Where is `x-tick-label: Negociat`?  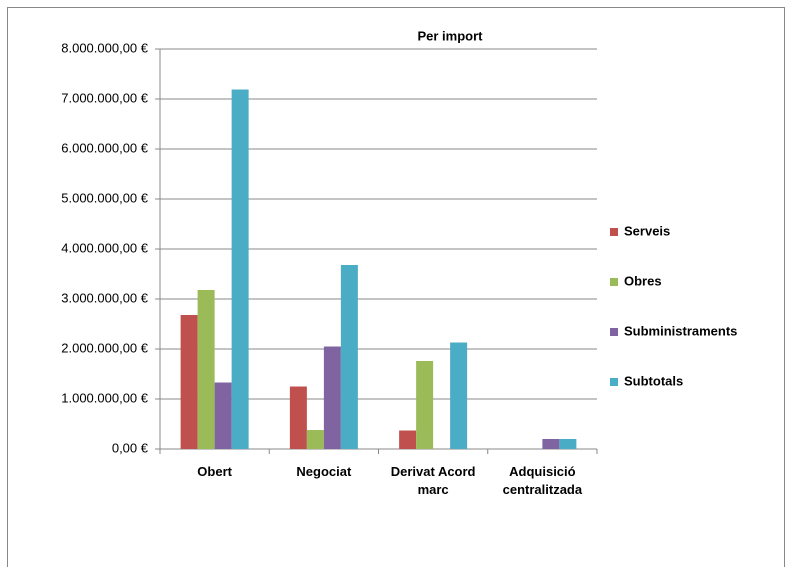
x-tick-label: Negociat is located at coordinates (324, 471).